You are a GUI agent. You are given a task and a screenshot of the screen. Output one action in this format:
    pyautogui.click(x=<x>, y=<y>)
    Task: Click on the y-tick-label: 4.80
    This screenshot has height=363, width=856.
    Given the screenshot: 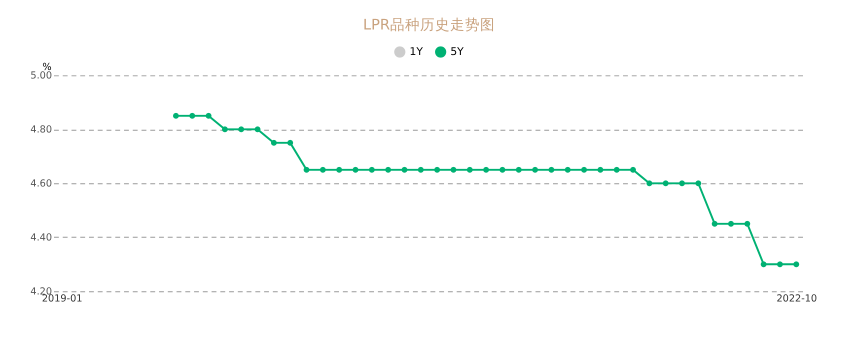 What is the action you would take?
    pyautogui.click(x=41, y=130)
    